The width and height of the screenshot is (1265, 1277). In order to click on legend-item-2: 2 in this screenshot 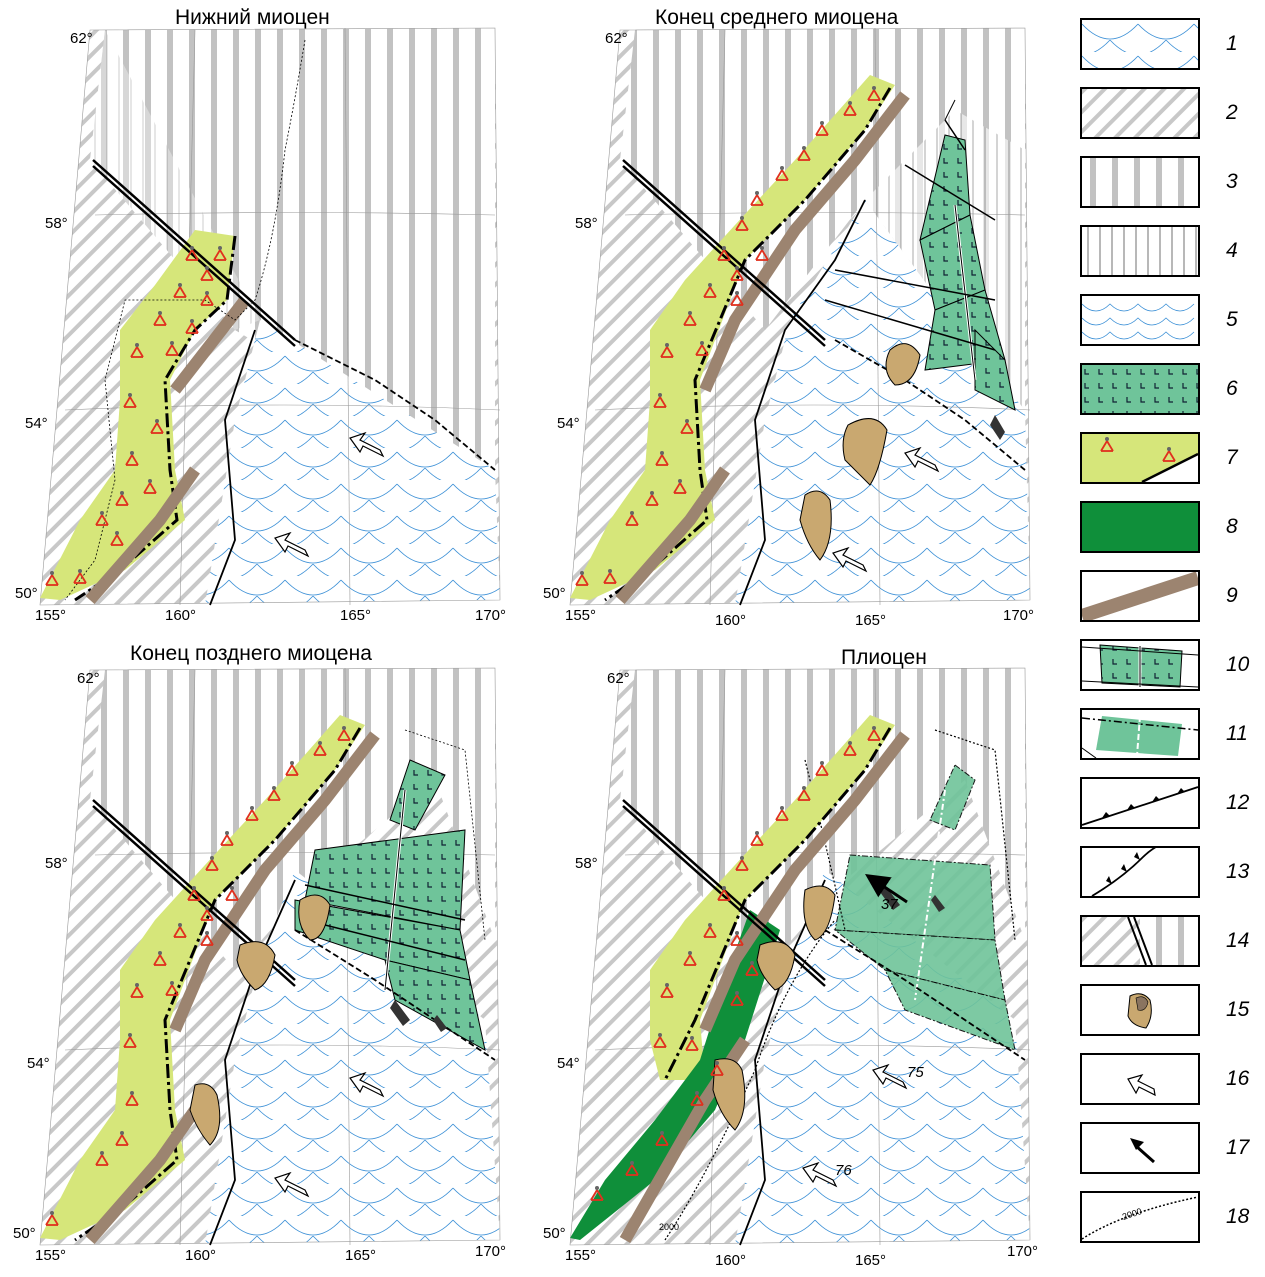, I will do `click(1170, 112)`.